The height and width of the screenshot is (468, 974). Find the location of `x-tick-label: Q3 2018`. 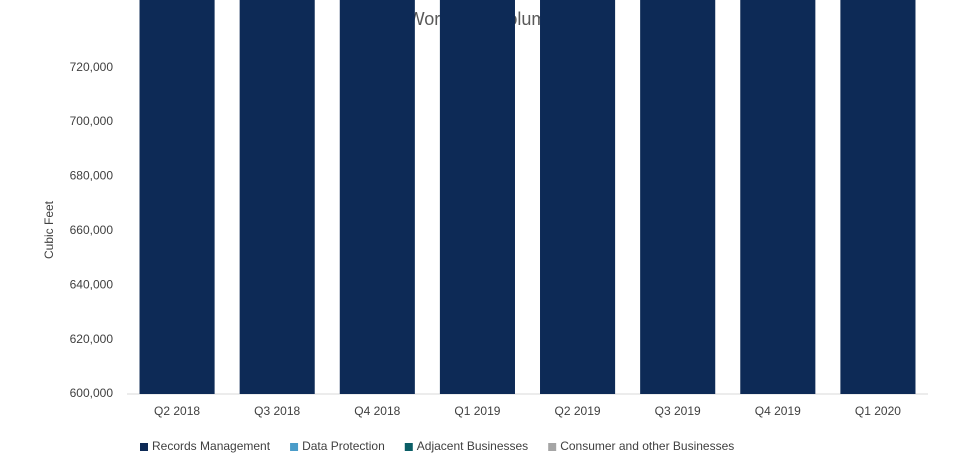

x-tick-label: Q3 2018 is located at coordinates (277, 411).